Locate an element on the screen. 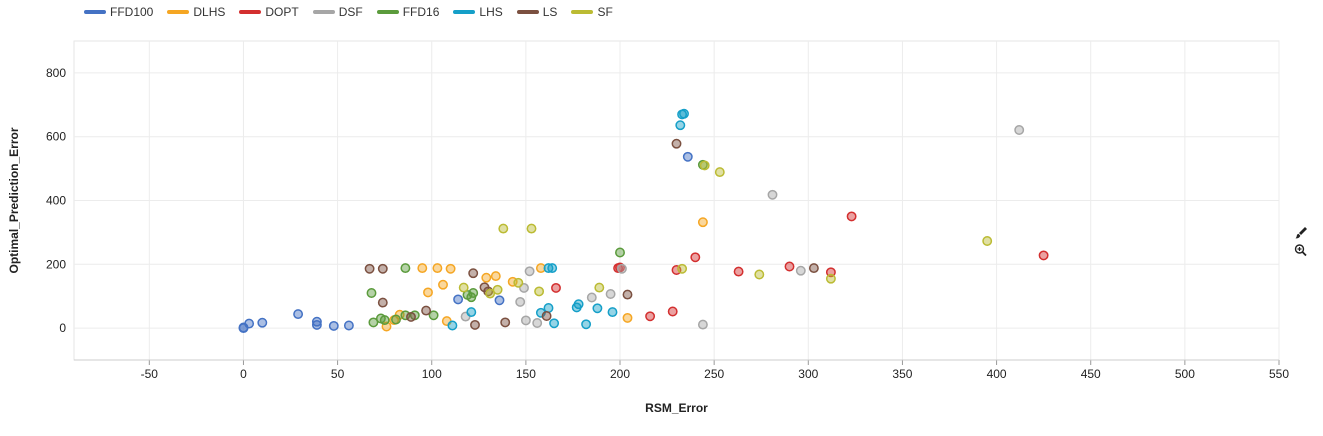 The width and height of the screenshot is (1323, 436). legend-label: FFD16 is located at coordinates (421, 12).